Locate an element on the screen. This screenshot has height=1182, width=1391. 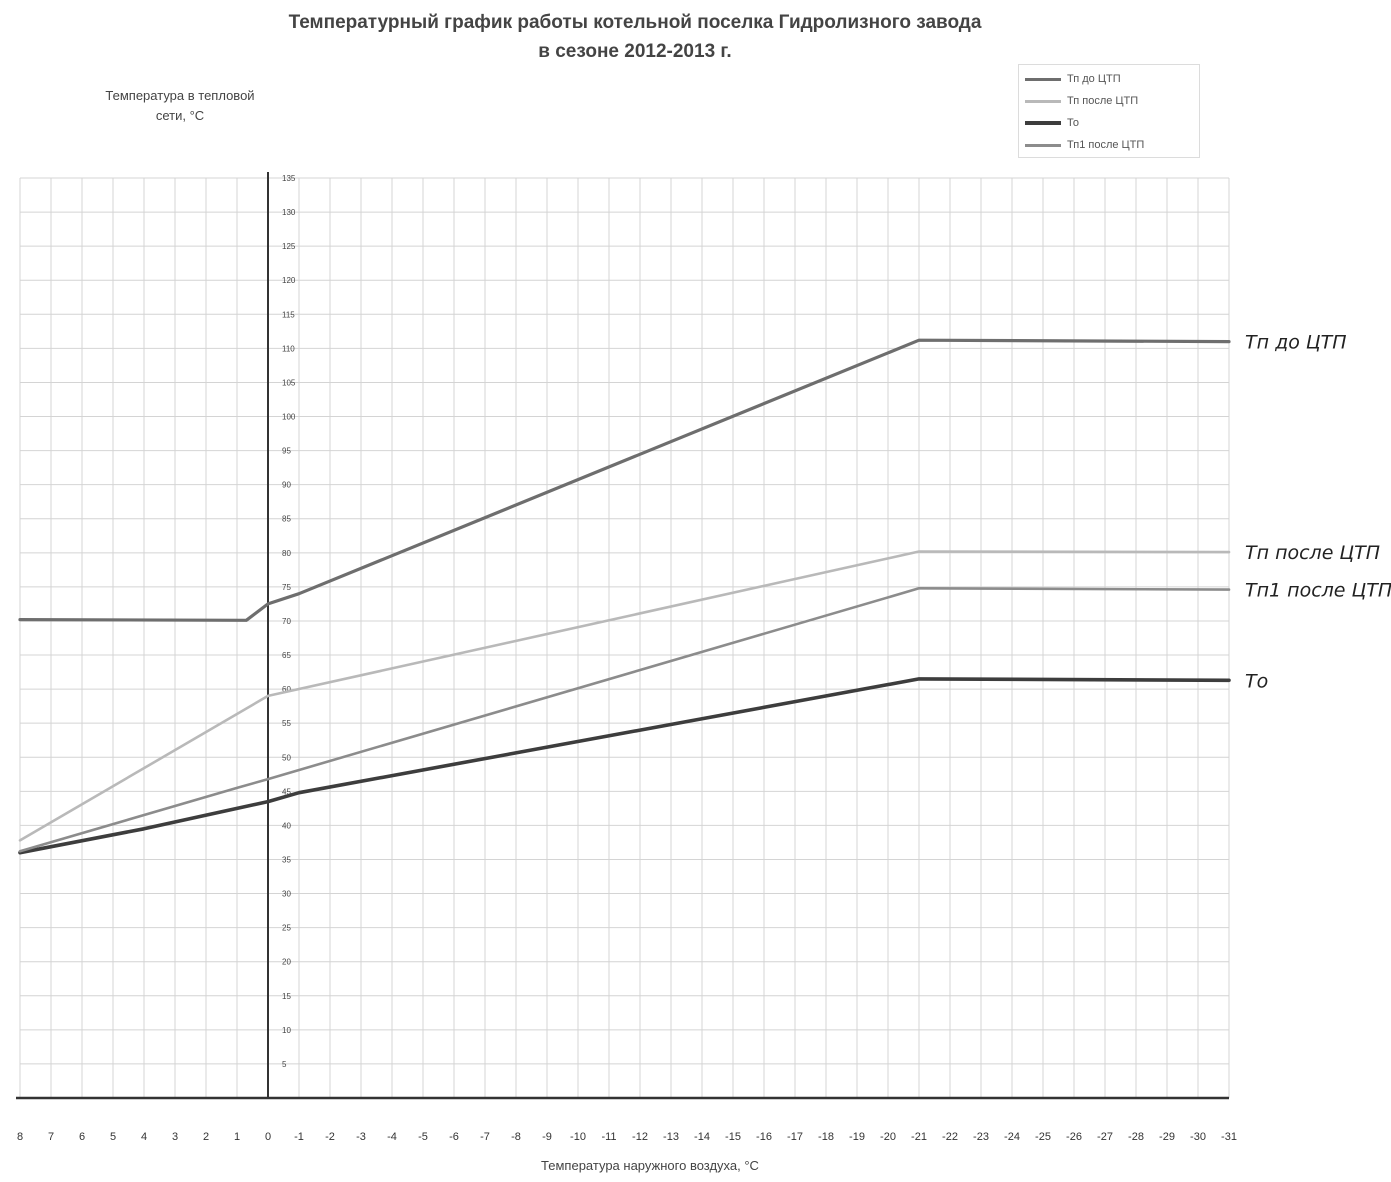
y-tick-label: 15 is located at coordinates (286, 996).